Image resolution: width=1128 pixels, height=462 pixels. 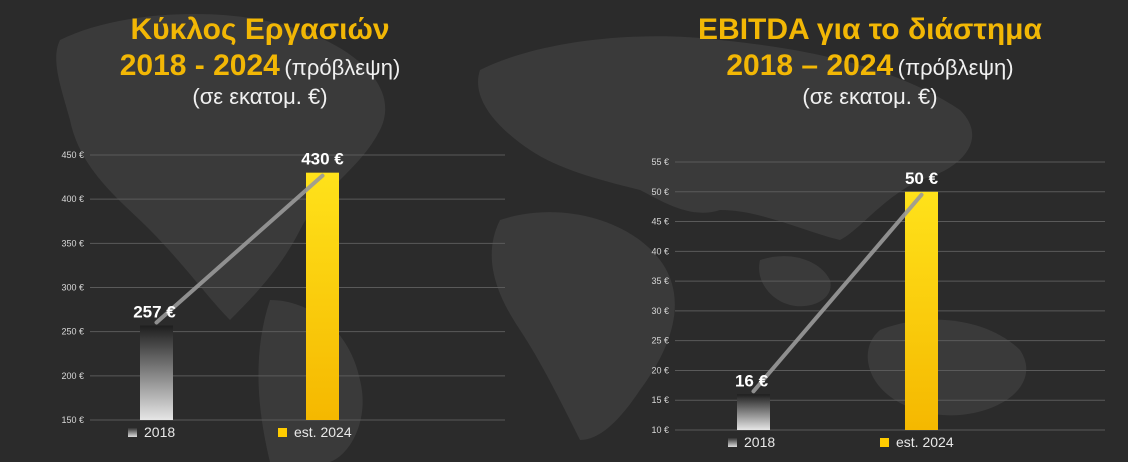 What do you see at coordinates (660, 341) in the screenshot?
I see `ebitda-ytick-label: 25 €` at bounding box center [660, 341].